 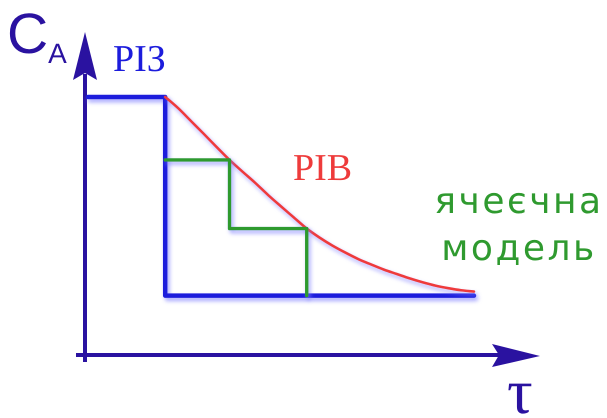 I want to click on y-axis-title: C$_{A}$, so click(x=37, y=35).